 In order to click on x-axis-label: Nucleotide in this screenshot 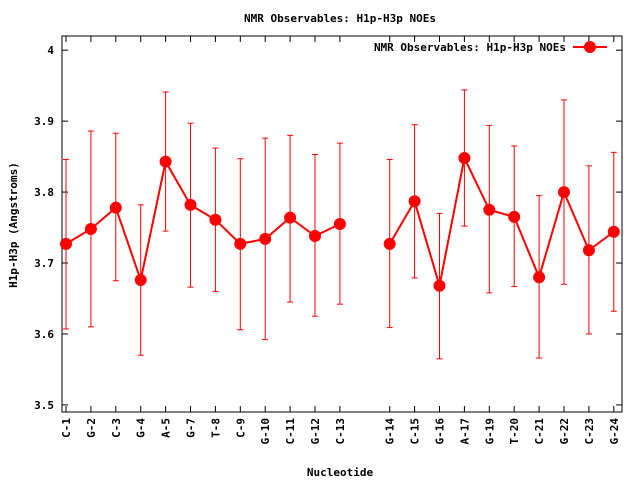, I will do `click(340, 472)`.